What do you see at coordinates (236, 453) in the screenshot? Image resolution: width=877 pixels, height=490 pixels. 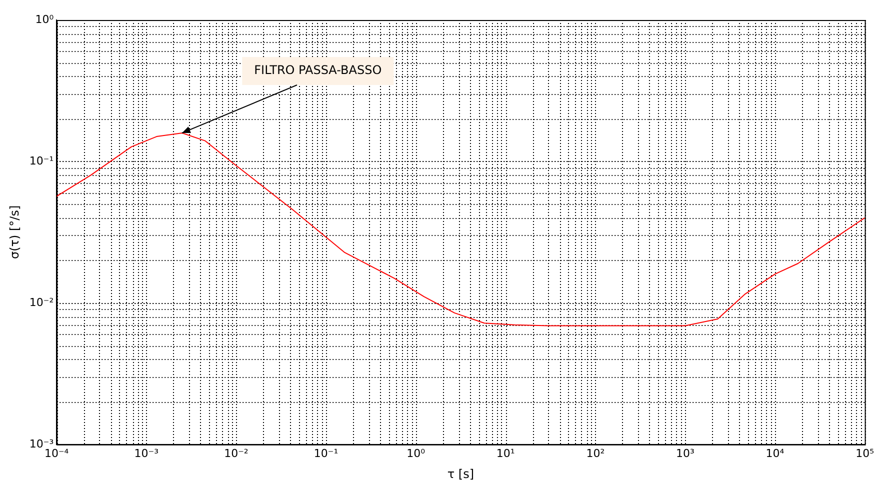 I see `x-tick-label: 10⁻²` at bounding box center [236, 453].